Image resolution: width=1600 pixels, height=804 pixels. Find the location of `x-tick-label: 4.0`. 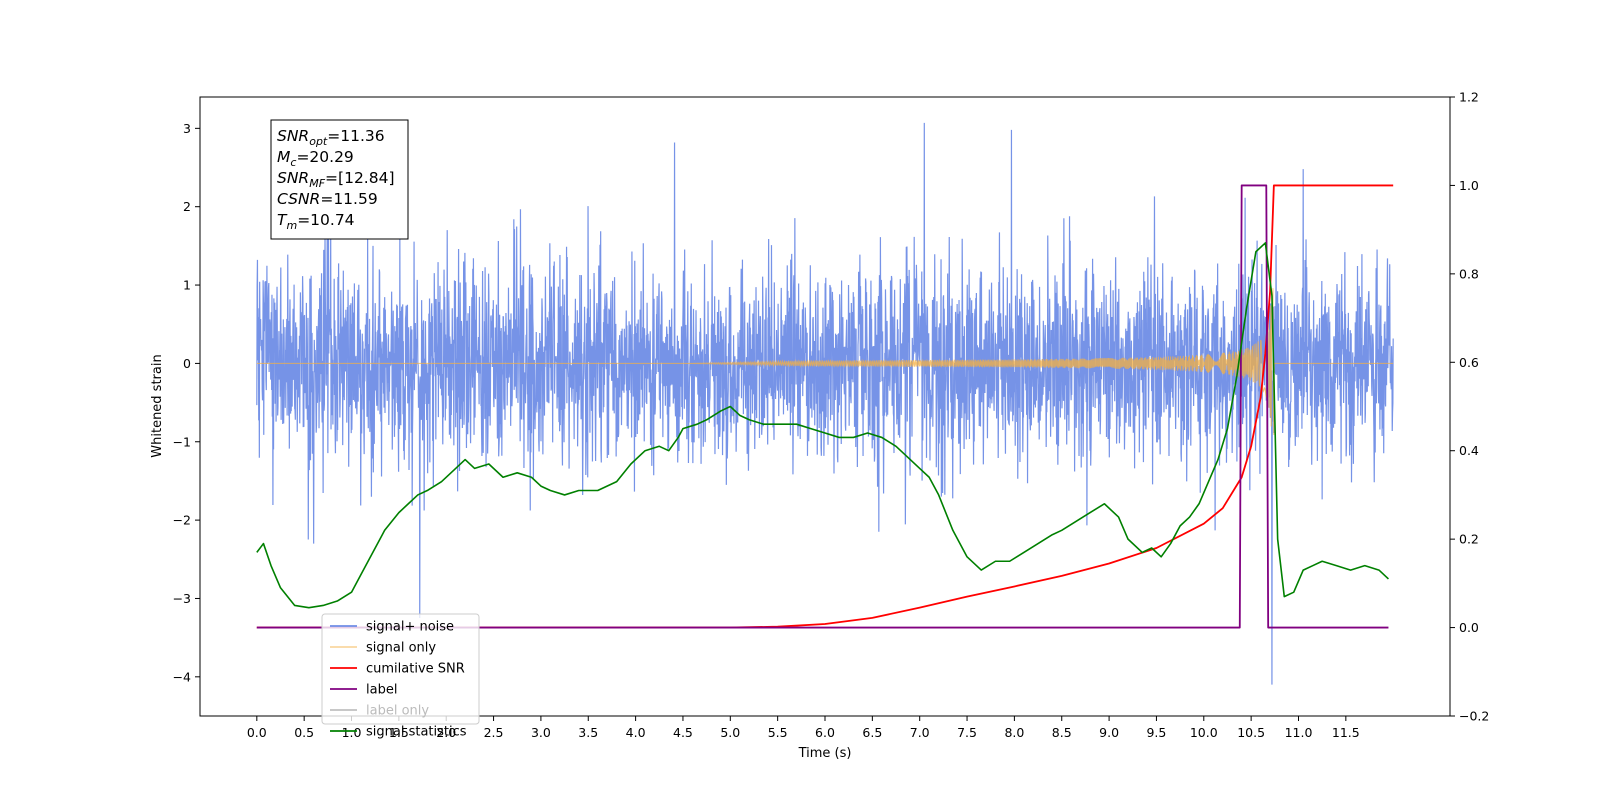

x-tick-label: 4.0 is located at coordinates (636, 732).